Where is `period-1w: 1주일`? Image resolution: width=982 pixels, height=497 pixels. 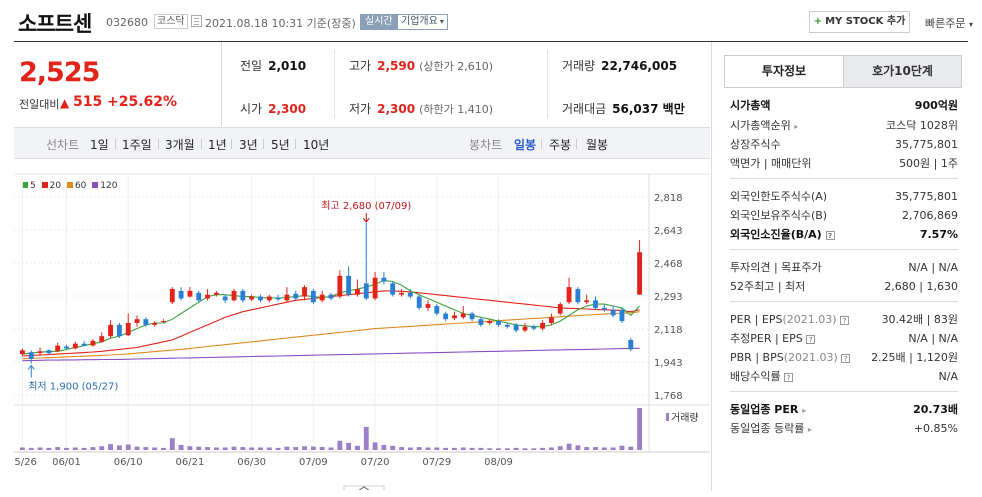
period-1w: 1주일 is located at coordinates (137, 145).